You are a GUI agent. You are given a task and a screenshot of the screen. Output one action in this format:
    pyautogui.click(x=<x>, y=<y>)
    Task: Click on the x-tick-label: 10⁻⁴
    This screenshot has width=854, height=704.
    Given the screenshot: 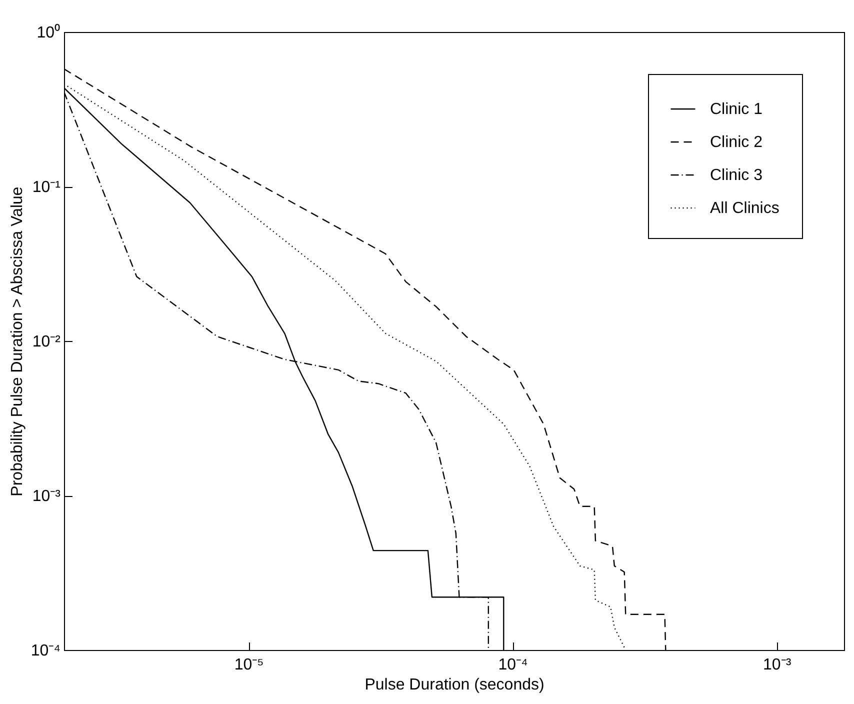 What is the action you would take?
    pyautogui.click(x=513, y=665)
    